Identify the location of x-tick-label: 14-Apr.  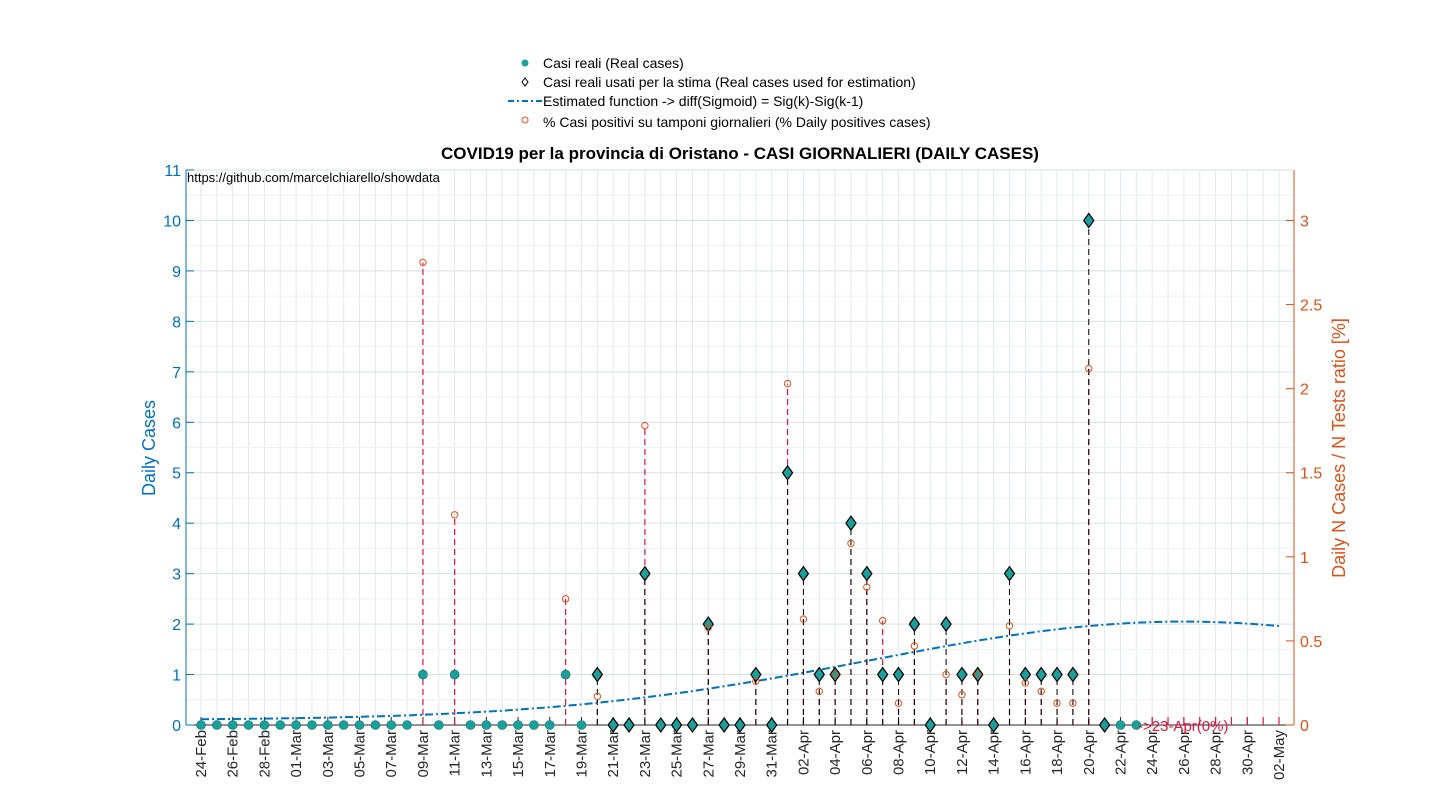
(994, 752).